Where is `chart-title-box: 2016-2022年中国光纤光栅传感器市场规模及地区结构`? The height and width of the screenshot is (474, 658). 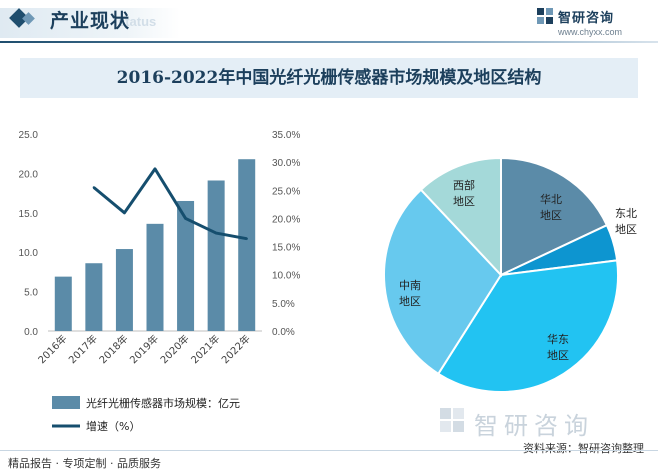 chart-title-box: 2016-2022年中国光纤光栅传感器市场规模及地区结构 is located at coordinates (329, 78).